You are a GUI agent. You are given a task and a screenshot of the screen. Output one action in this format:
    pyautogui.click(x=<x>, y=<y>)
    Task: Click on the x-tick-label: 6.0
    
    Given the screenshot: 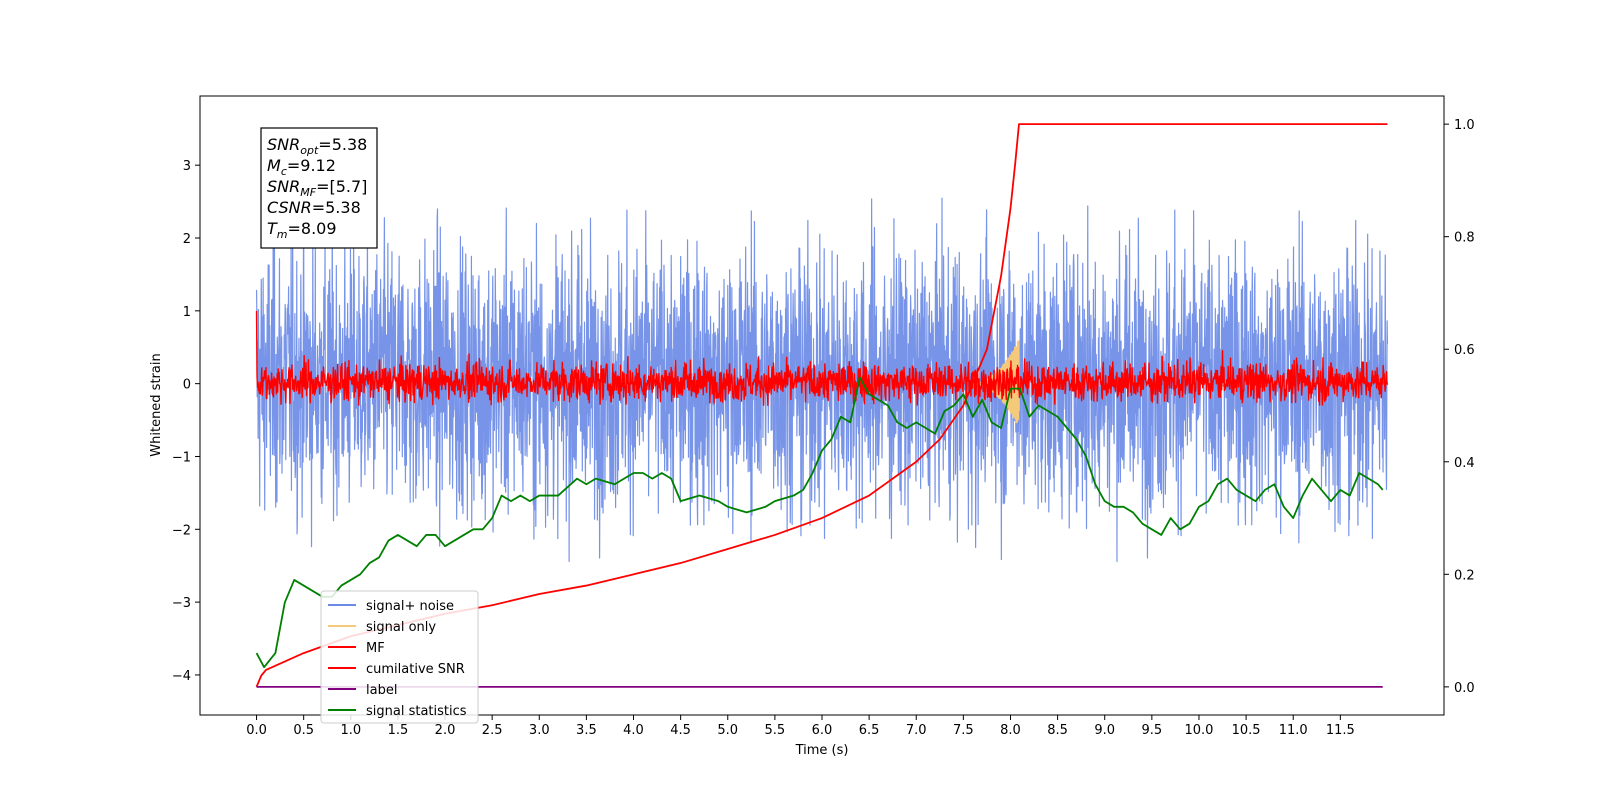 What is the action you would take?
    pyautogui.click(x=822, y=730)
    